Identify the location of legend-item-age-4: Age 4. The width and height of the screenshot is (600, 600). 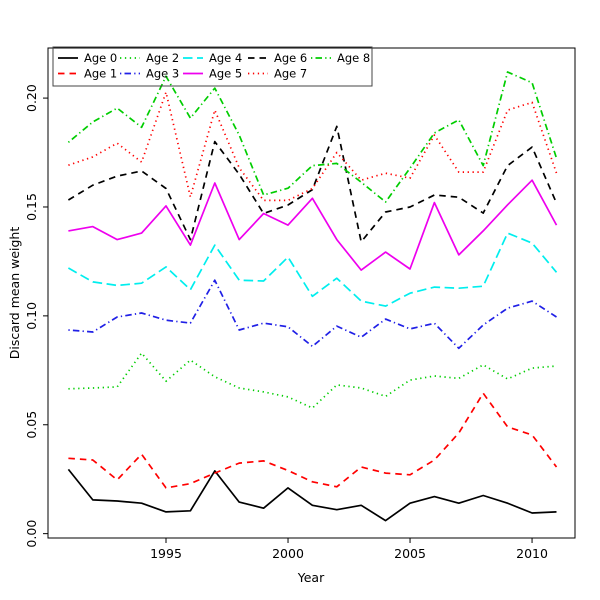
(212, 58).